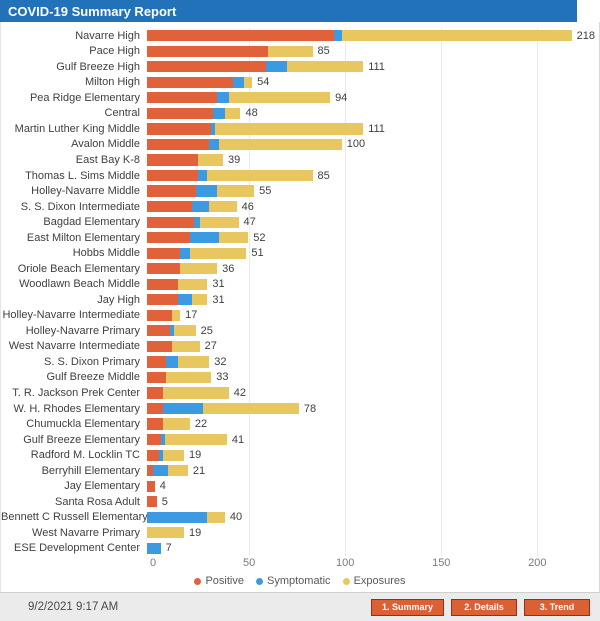 Image resolution: width=600 pixels, height=621 pixels. Describe the element at coordinates (90, 470) in the screenshot. I see `category-label: Berryhill Elementary` at that location.